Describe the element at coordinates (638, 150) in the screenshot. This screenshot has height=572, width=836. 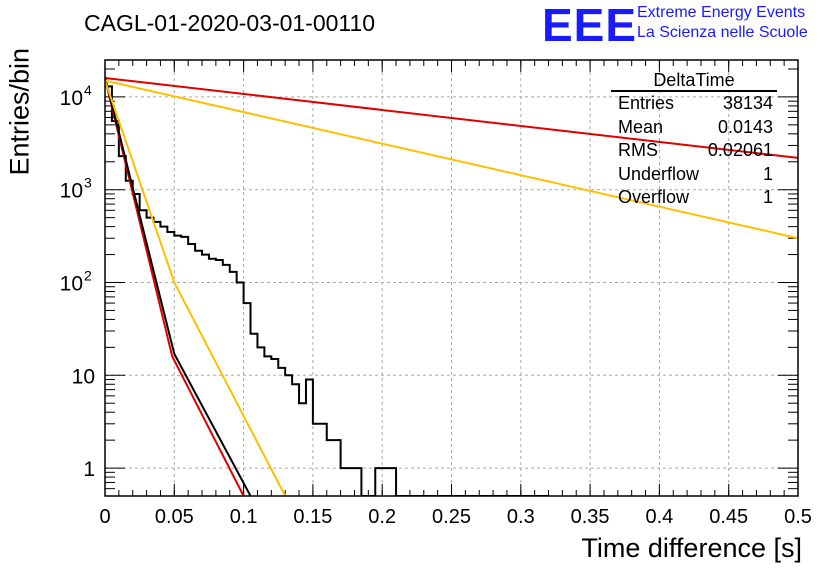
I see `stats-label: RMS` at that location.